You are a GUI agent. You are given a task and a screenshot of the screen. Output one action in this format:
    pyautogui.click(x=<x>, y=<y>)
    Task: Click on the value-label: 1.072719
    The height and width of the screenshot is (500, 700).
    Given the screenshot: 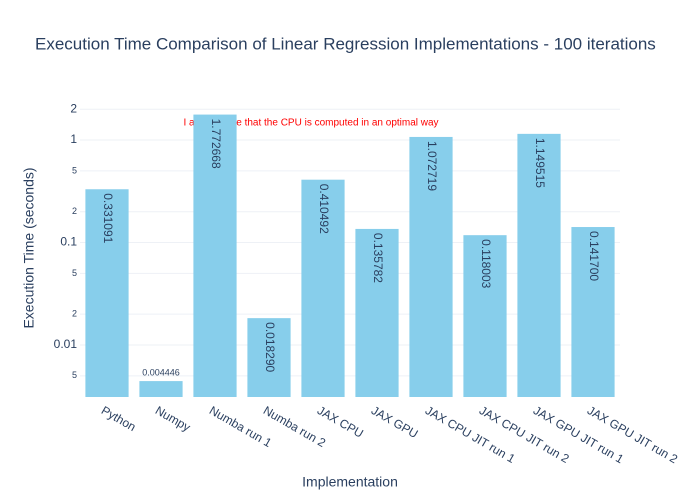 What is the action you would take?
    pyautogui.click(x=432, y=166)
    